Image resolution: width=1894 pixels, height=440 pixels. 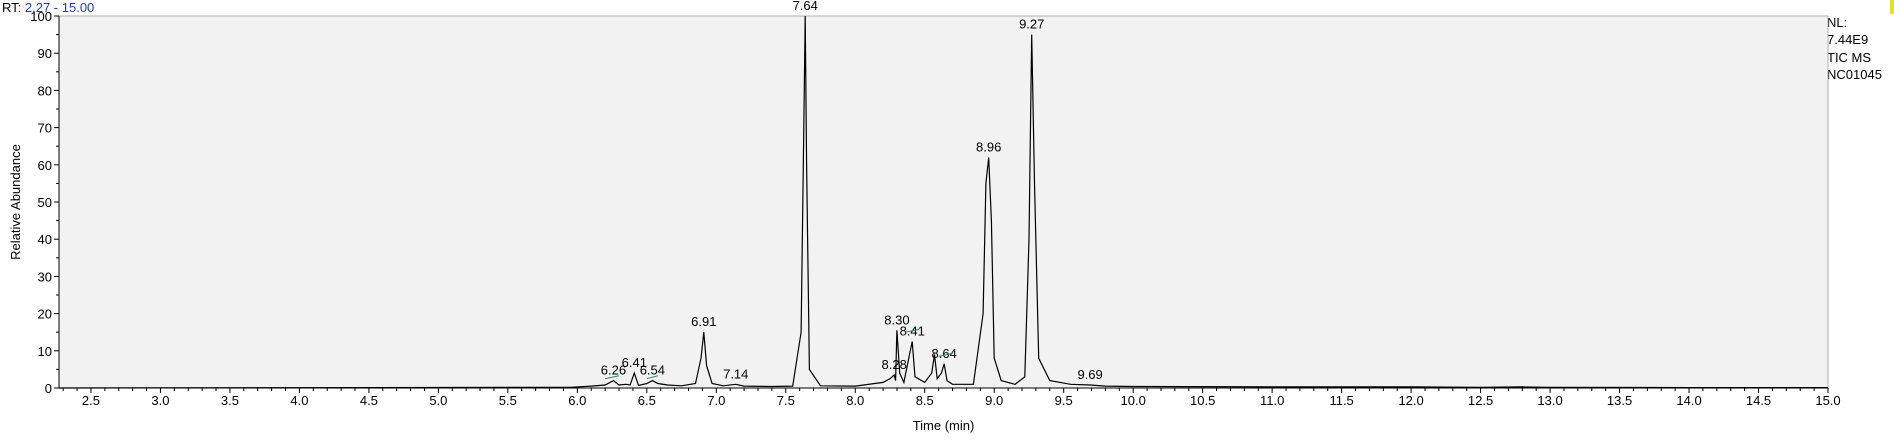 I want to click on x-axis-label: Time (min), so click(x=944, y=425).